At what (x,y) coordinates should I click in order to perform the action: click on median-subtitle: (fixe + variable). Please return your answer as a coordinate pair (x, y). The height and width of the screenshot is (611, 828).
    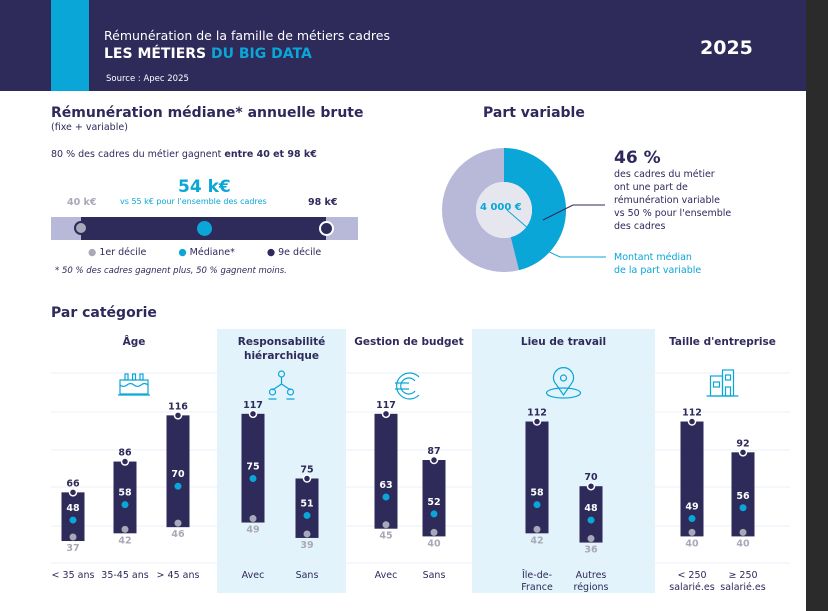
    Looking at the image, I should click on (89, 127).